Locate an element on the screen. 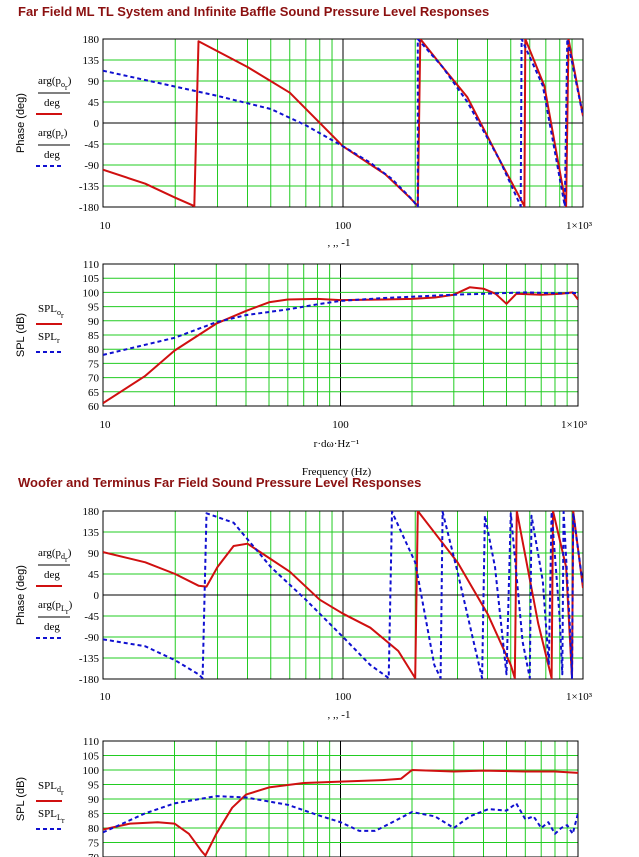 The image size is (639, 857). legend-label: SPLLr is located at coordinates (51, 816).